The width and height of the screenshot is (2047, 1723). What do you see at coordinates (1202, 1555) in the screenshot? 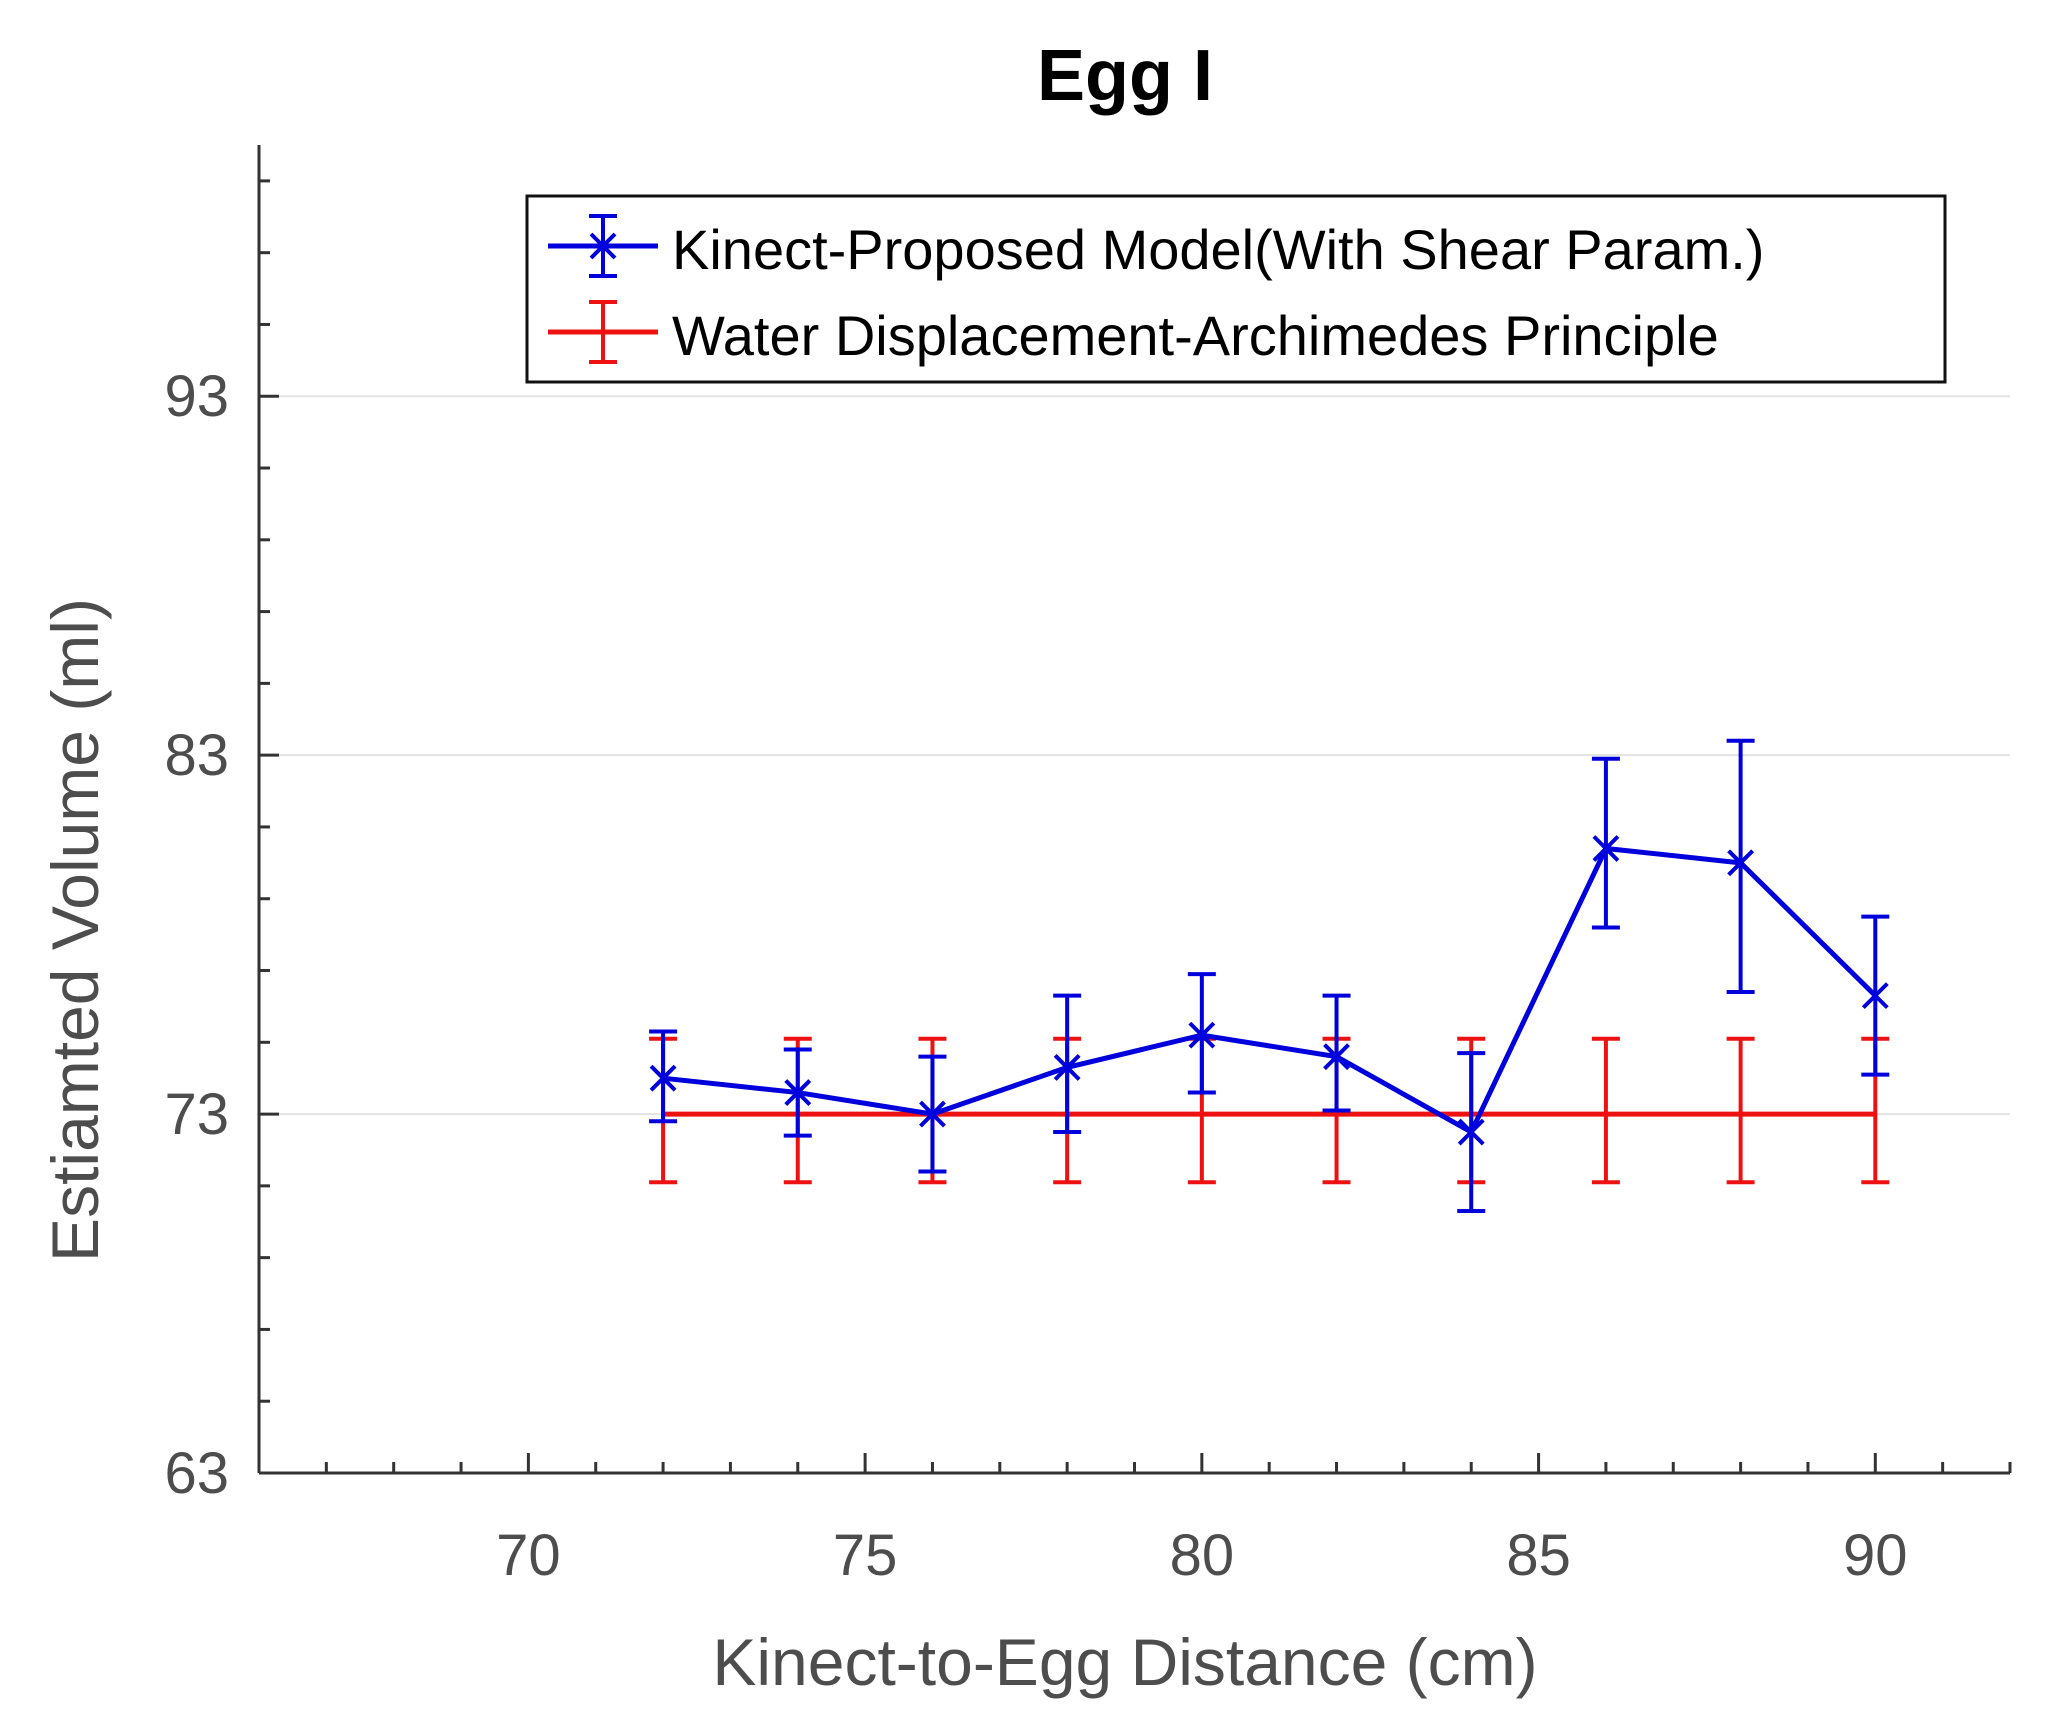
I see `x-tick-label-80: 80` at bounding box center [1202, 1555].